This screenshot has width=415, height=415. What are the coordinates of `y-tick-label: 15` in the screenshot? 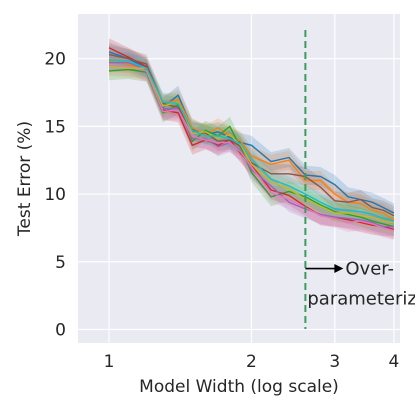 It's located at (55, 127).